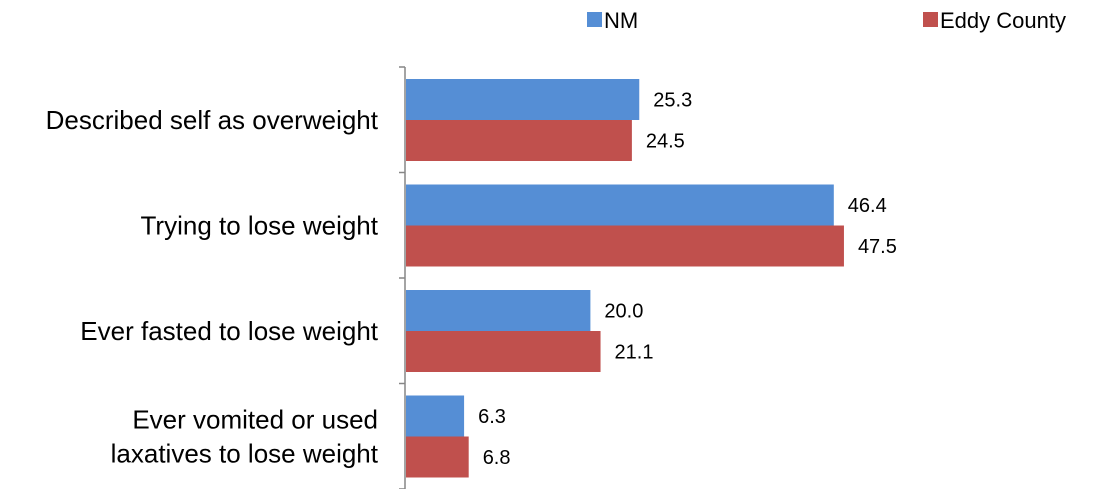 This screenshot has width=1102, height=489. Describe the element at coordinates (826, 20) in the screenshot. I see `legend: NM Eddy County` at that location.